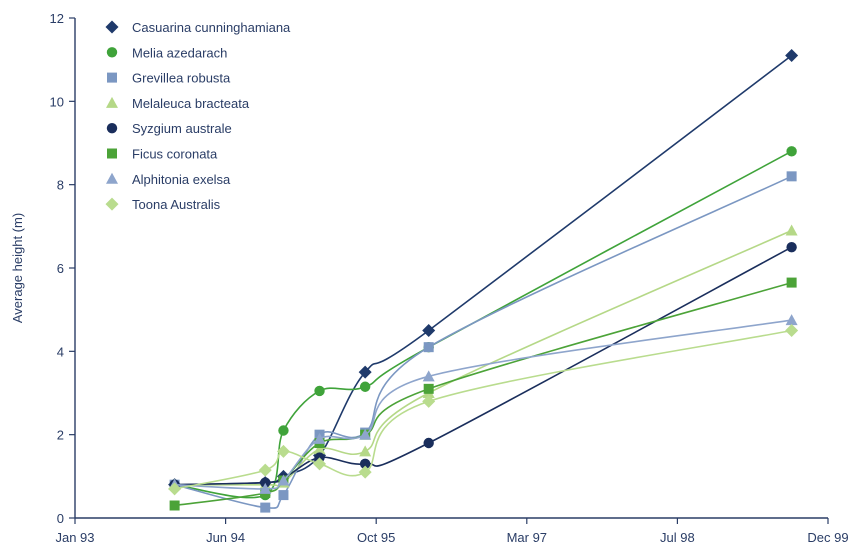  What do you see at coordinates (225, 537) in the screenshot?
I see `x-tick-label: Jun 94` at bounding box center [225, 537].